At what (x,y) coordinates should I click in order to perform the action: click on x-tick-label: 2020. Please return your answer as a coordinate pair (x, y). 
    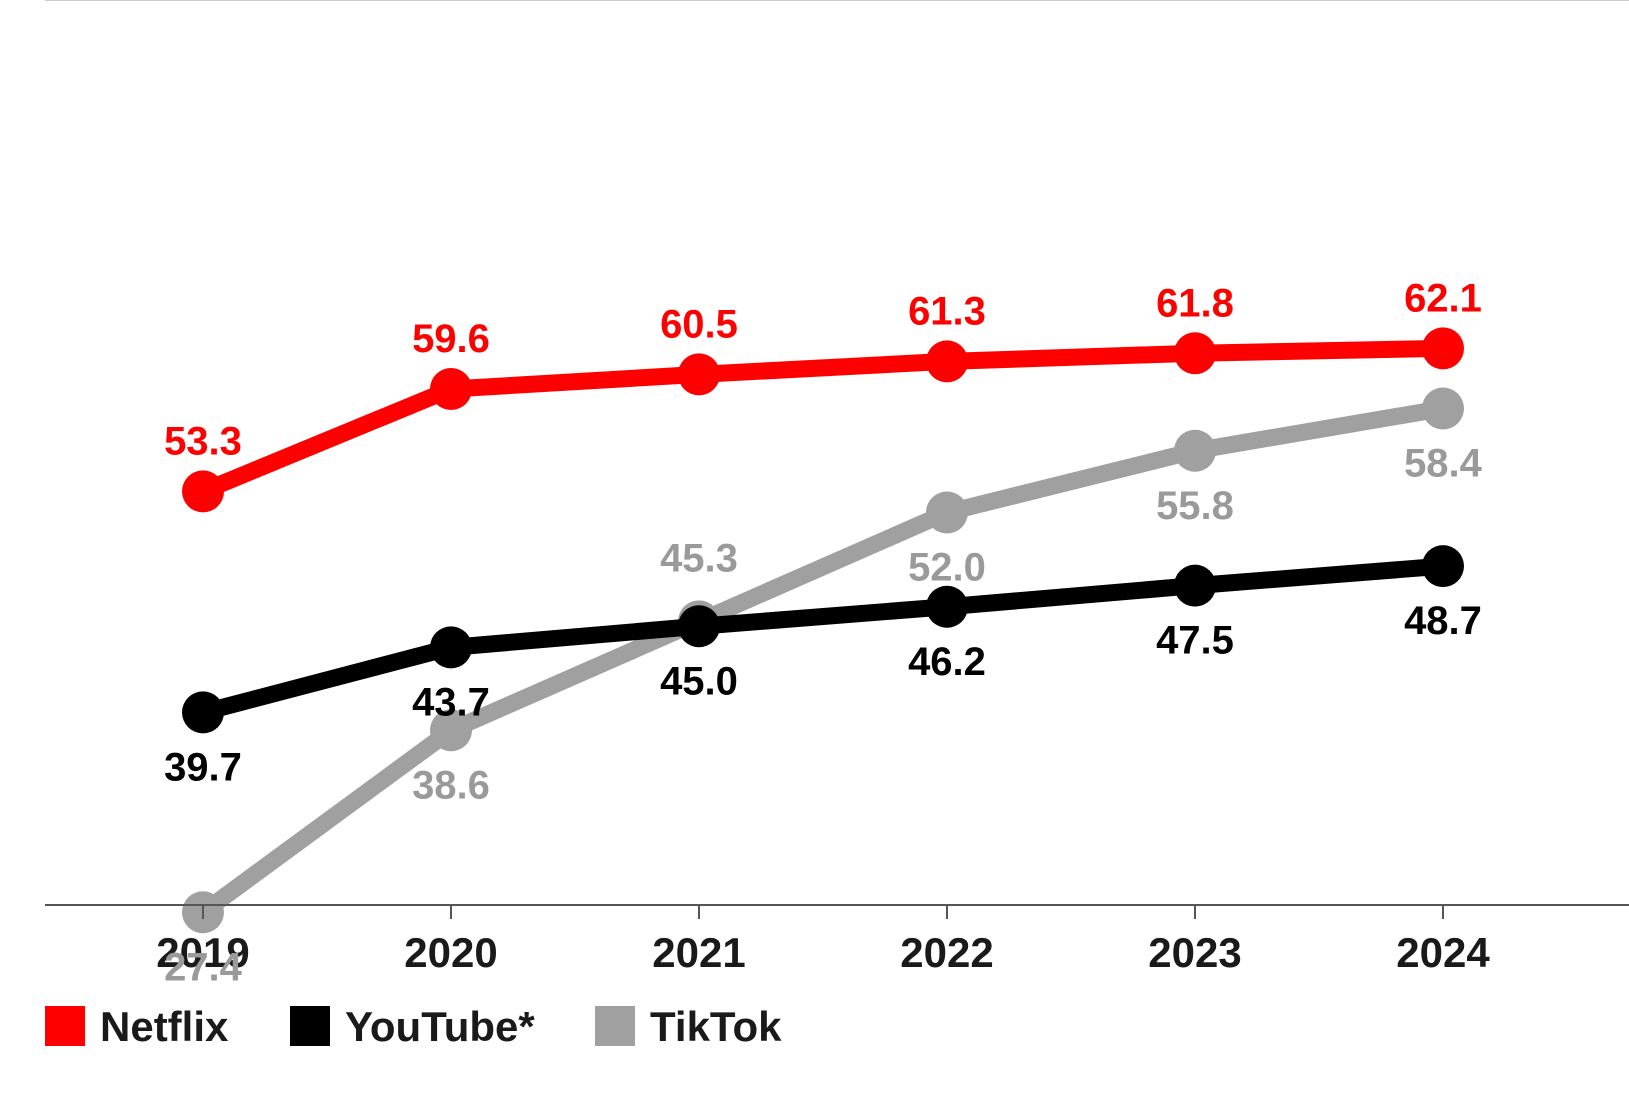
    Looking at the image, I should click on (450, 952).